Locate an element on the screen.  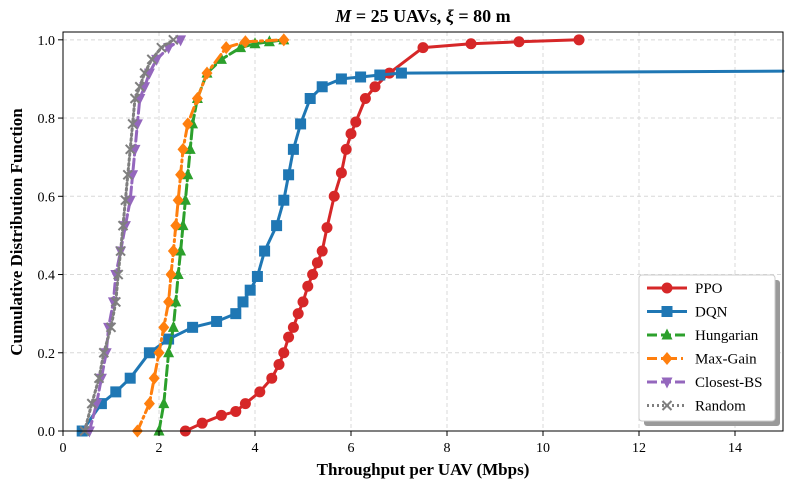
x-axis: 0 2 4 6 8 10 12 14 is located at coordinates (401, 443).